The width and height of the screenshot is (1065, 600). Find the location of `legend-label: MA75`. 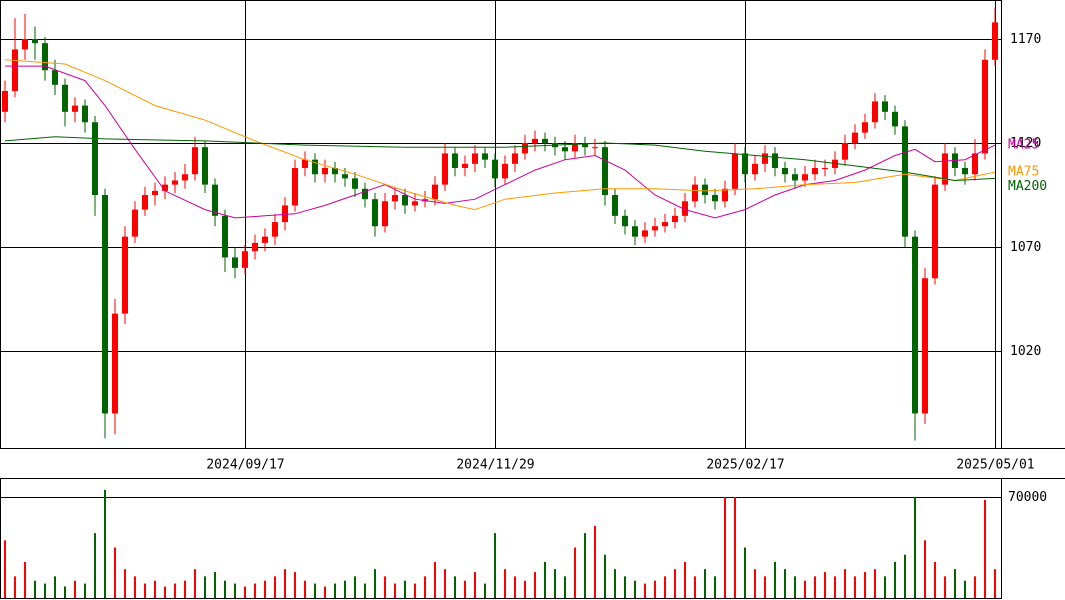

legend-label: MA75 is located at coordinates (1023, 172).